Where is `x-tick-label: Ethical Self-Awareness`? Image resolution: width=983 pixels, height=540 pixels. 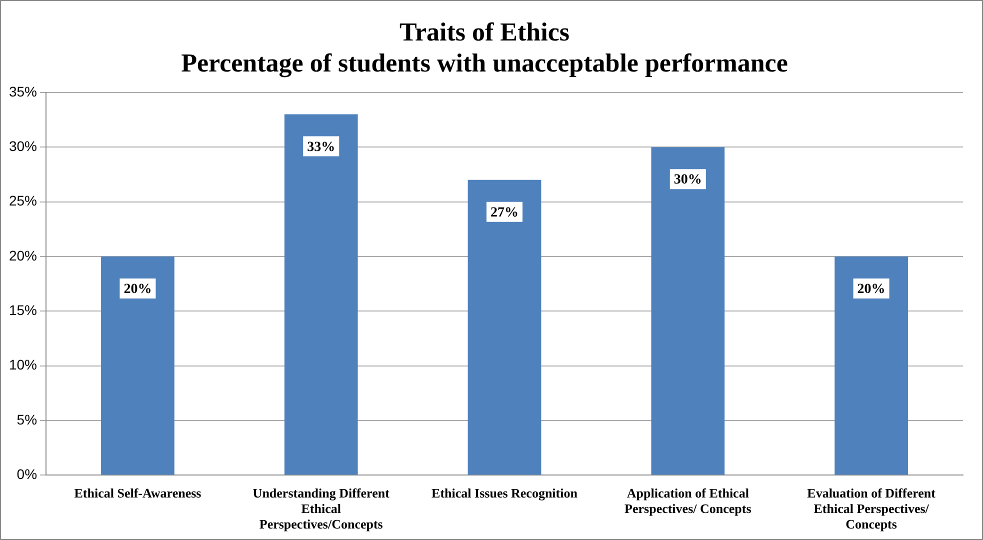 x-tick-label: Ethical Self-Awareness is located at coordinates (138, 492).